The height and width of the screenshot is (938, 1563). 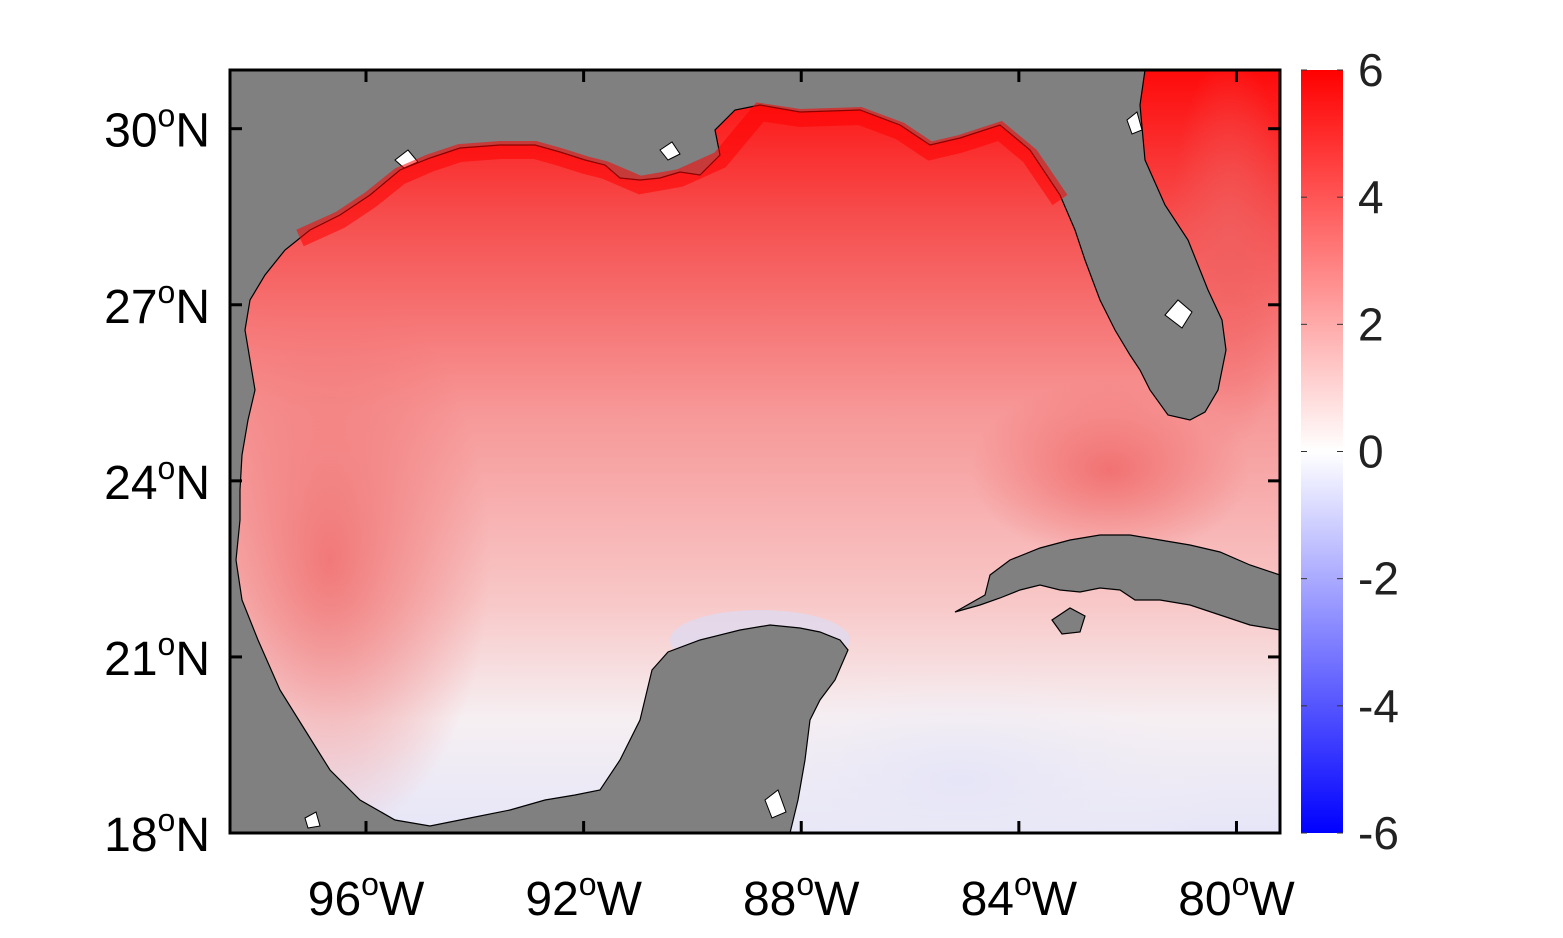 I want to click on cuba-land, so click(x=1117, y=582).